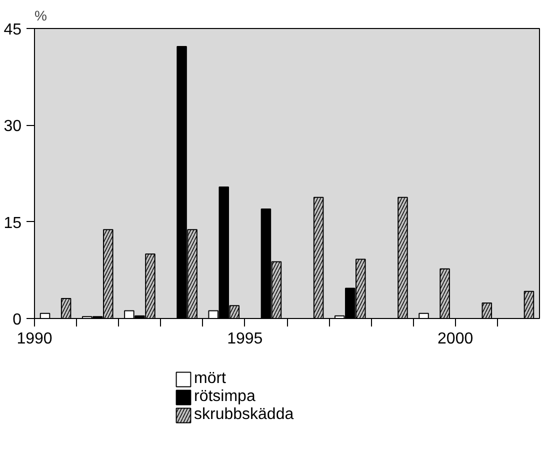 This screenshot has height=465, width=560. What do you see at coordinates (34, 339) in the screenshot?
I see `x-tick-label: 1990` at bounding box center [34, 339].